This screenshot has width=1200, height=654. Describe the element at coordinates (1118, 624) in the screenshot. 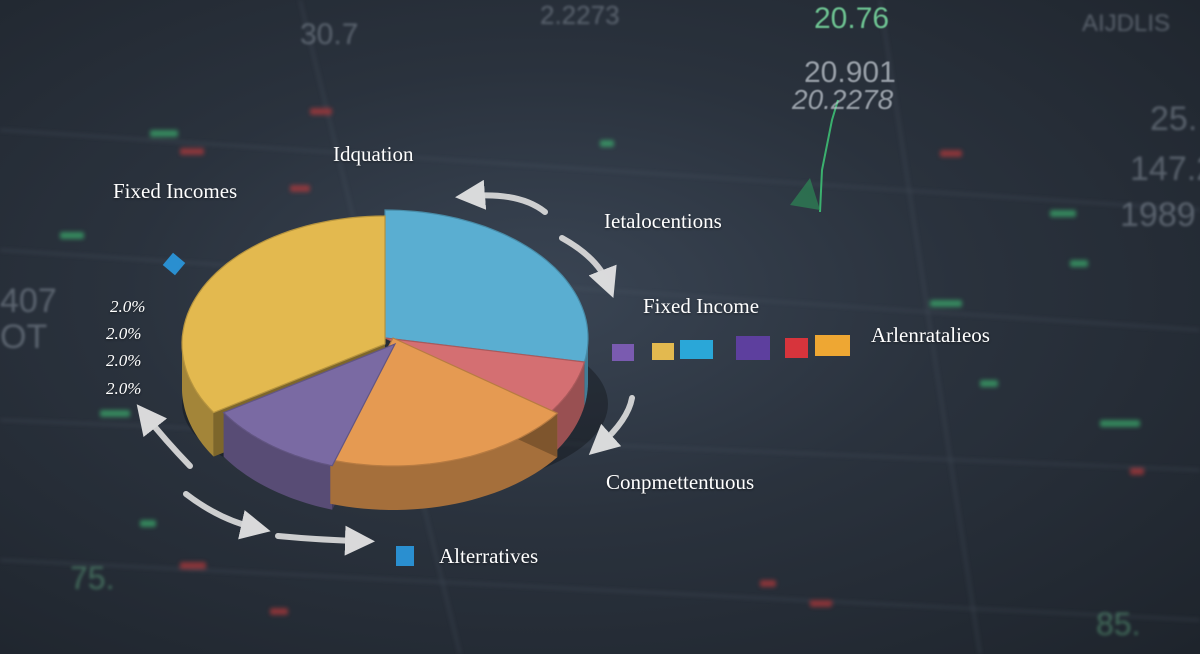

I see `ticker-value: 85.` at that location.